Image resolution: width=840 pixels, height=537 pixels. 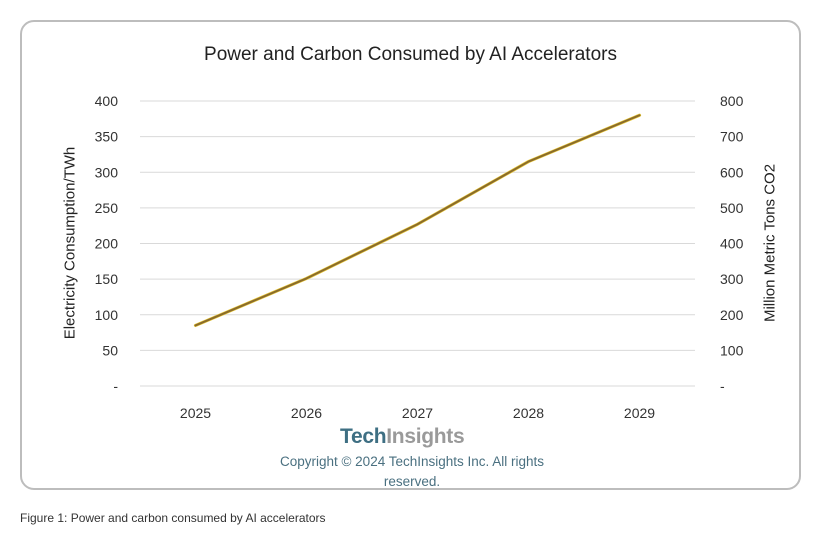 I want to click on y-right-tick-label: -, so click(x=722, y=386).